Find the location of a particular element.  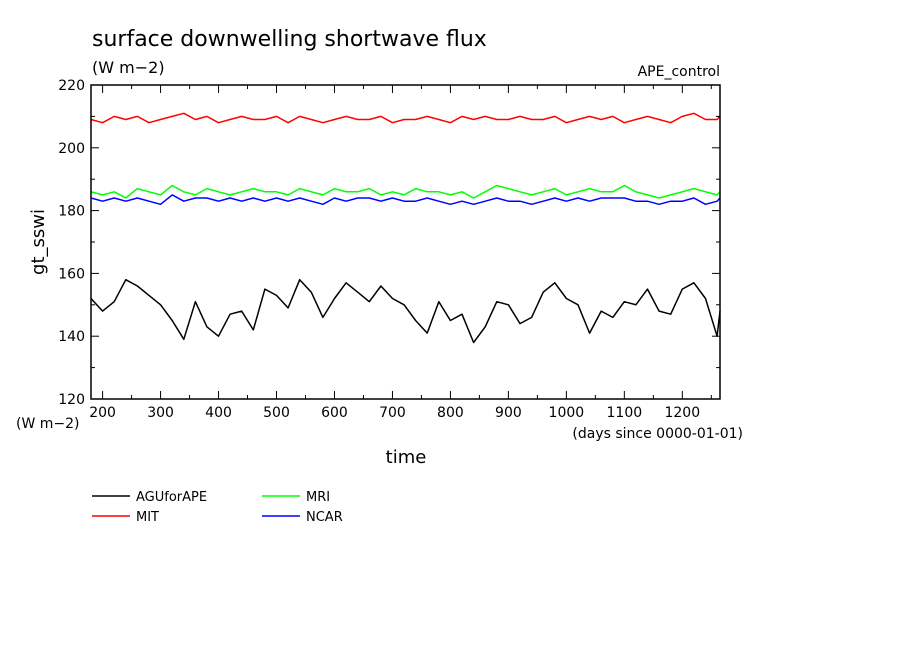

y-tick-label: 220 is located at coordinates (71, 86).